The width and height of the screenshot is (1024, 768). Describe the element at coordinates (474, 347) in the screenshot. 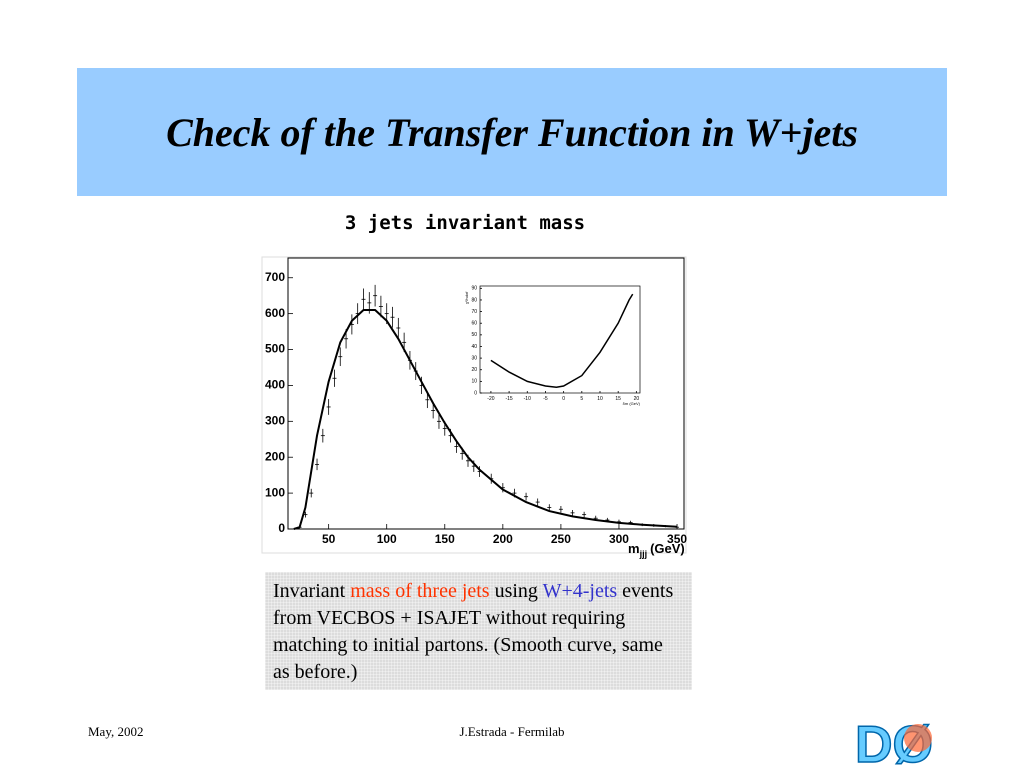

I see `y-tick-label: 40` at that location.